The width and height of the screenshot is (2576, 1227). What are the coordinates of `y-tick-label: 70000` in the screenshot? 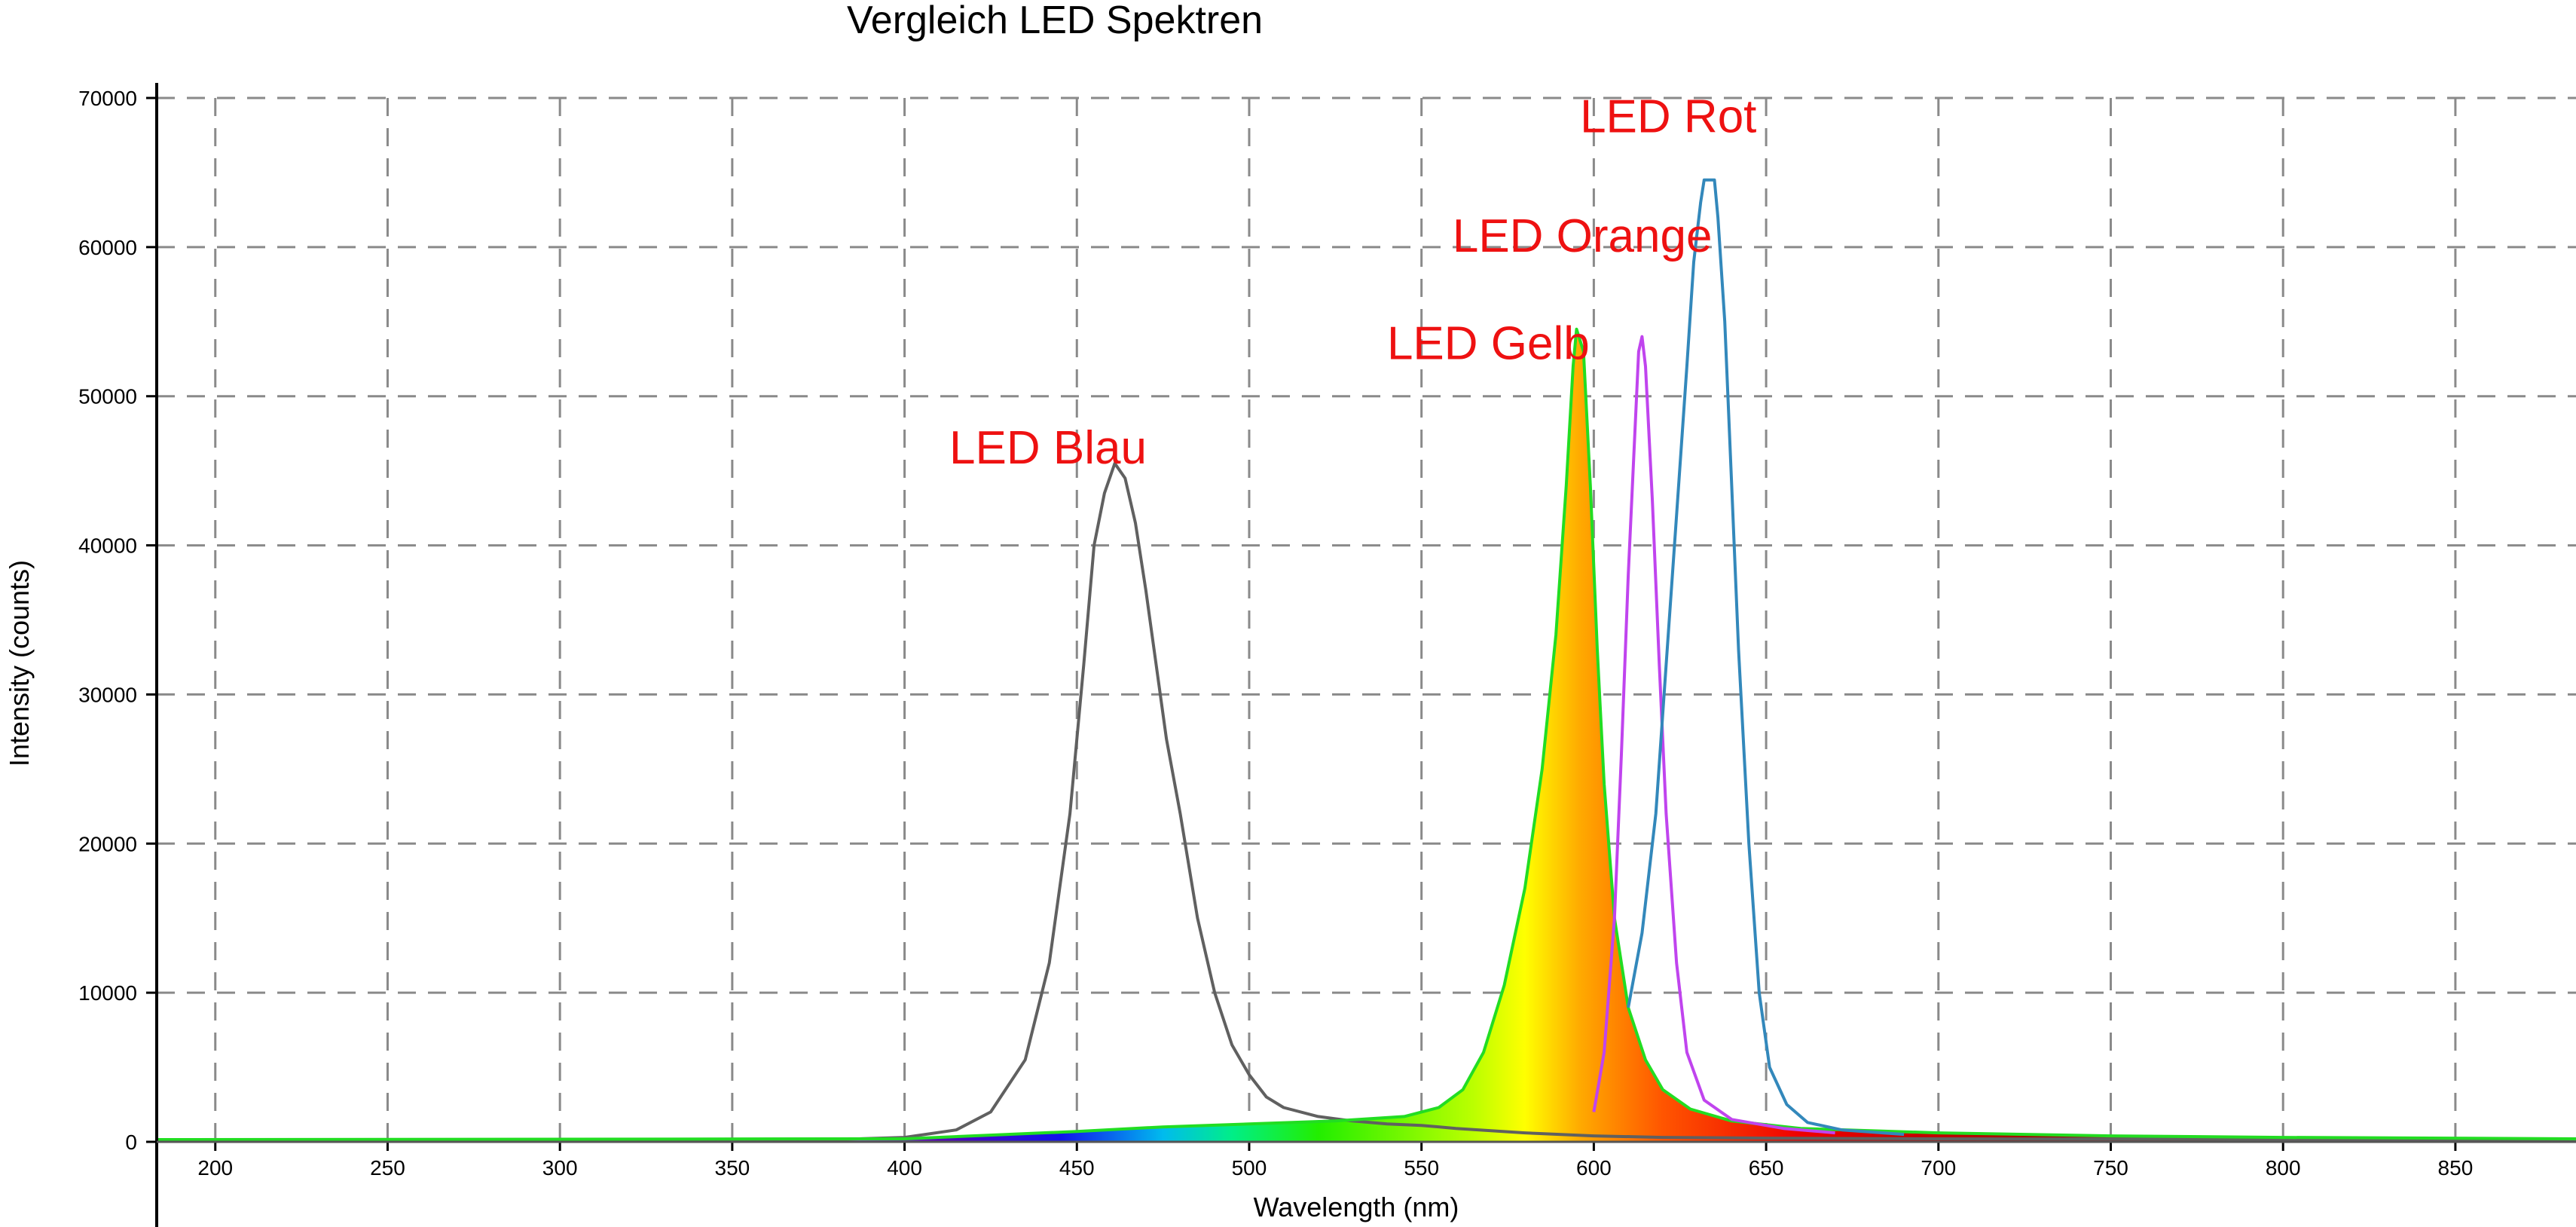 It's located at (107, 98).